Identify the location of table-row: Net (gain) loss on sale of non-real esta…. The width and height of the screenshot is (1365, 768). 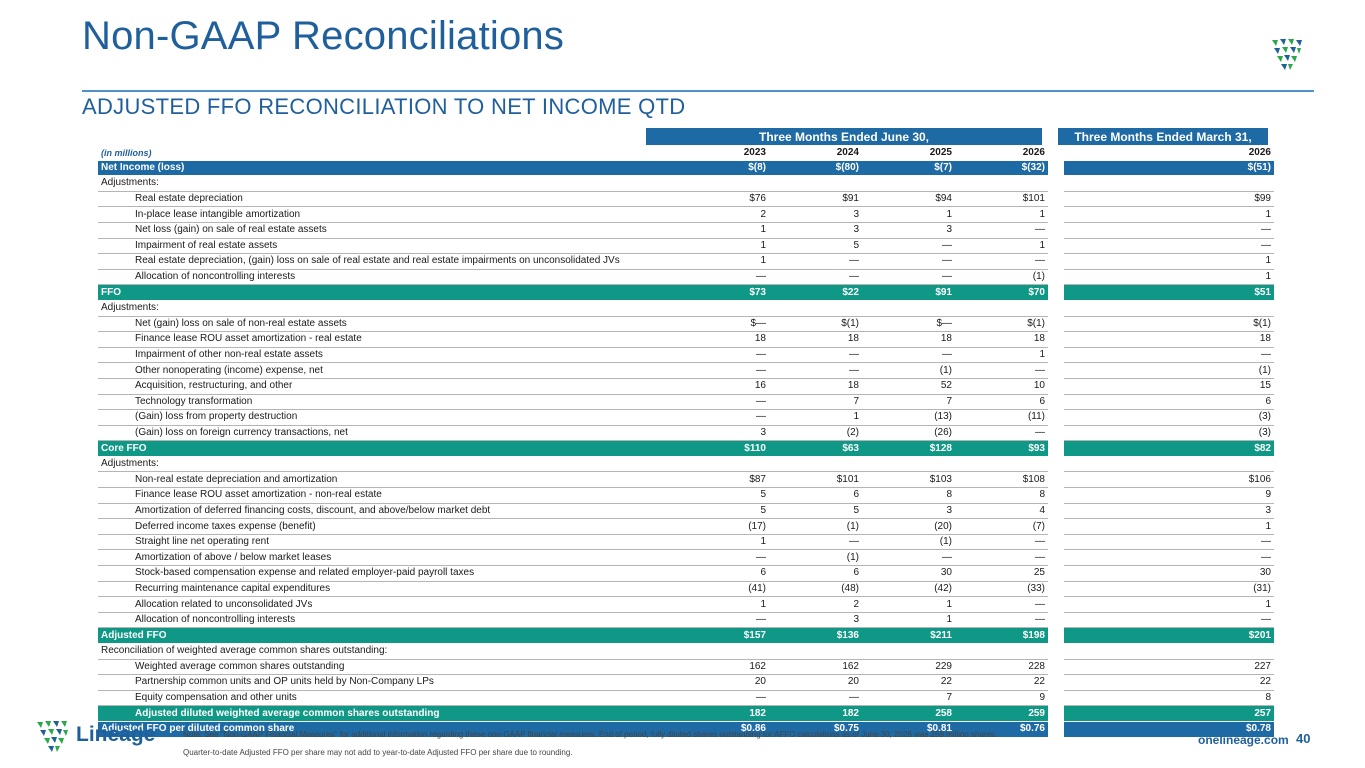
(686, 324).